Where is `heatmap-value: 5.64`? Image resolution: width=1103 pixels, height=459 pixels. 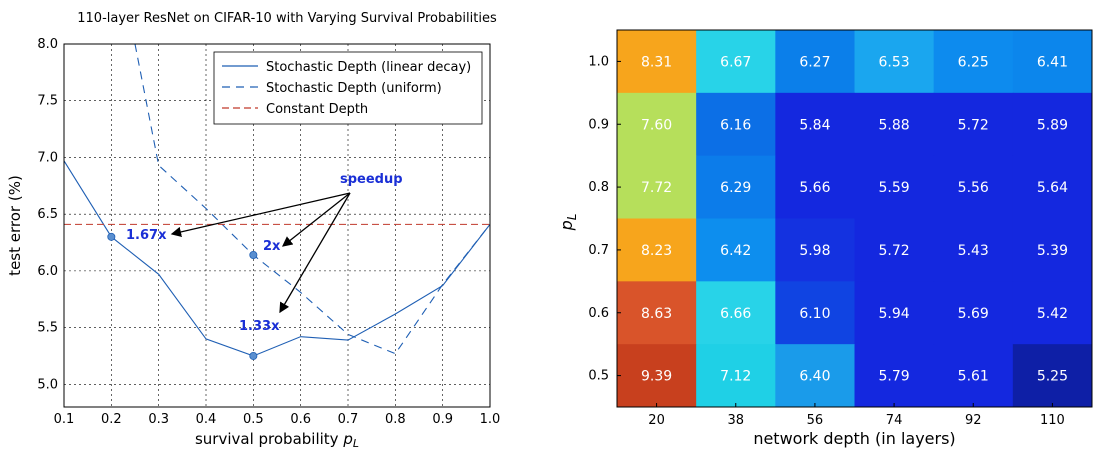
heatmap-value: 5.64 is located at coordinates (1052, 188).